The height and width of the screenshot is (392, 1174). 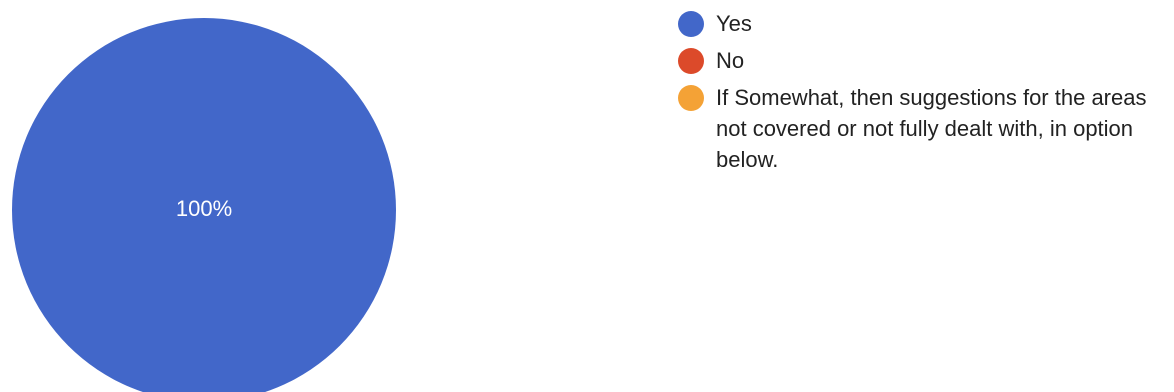 What do you see at coordinates (691, 24) in the screenshot?
I see `legend-swatch-yes` at bounding box center [691, 24].